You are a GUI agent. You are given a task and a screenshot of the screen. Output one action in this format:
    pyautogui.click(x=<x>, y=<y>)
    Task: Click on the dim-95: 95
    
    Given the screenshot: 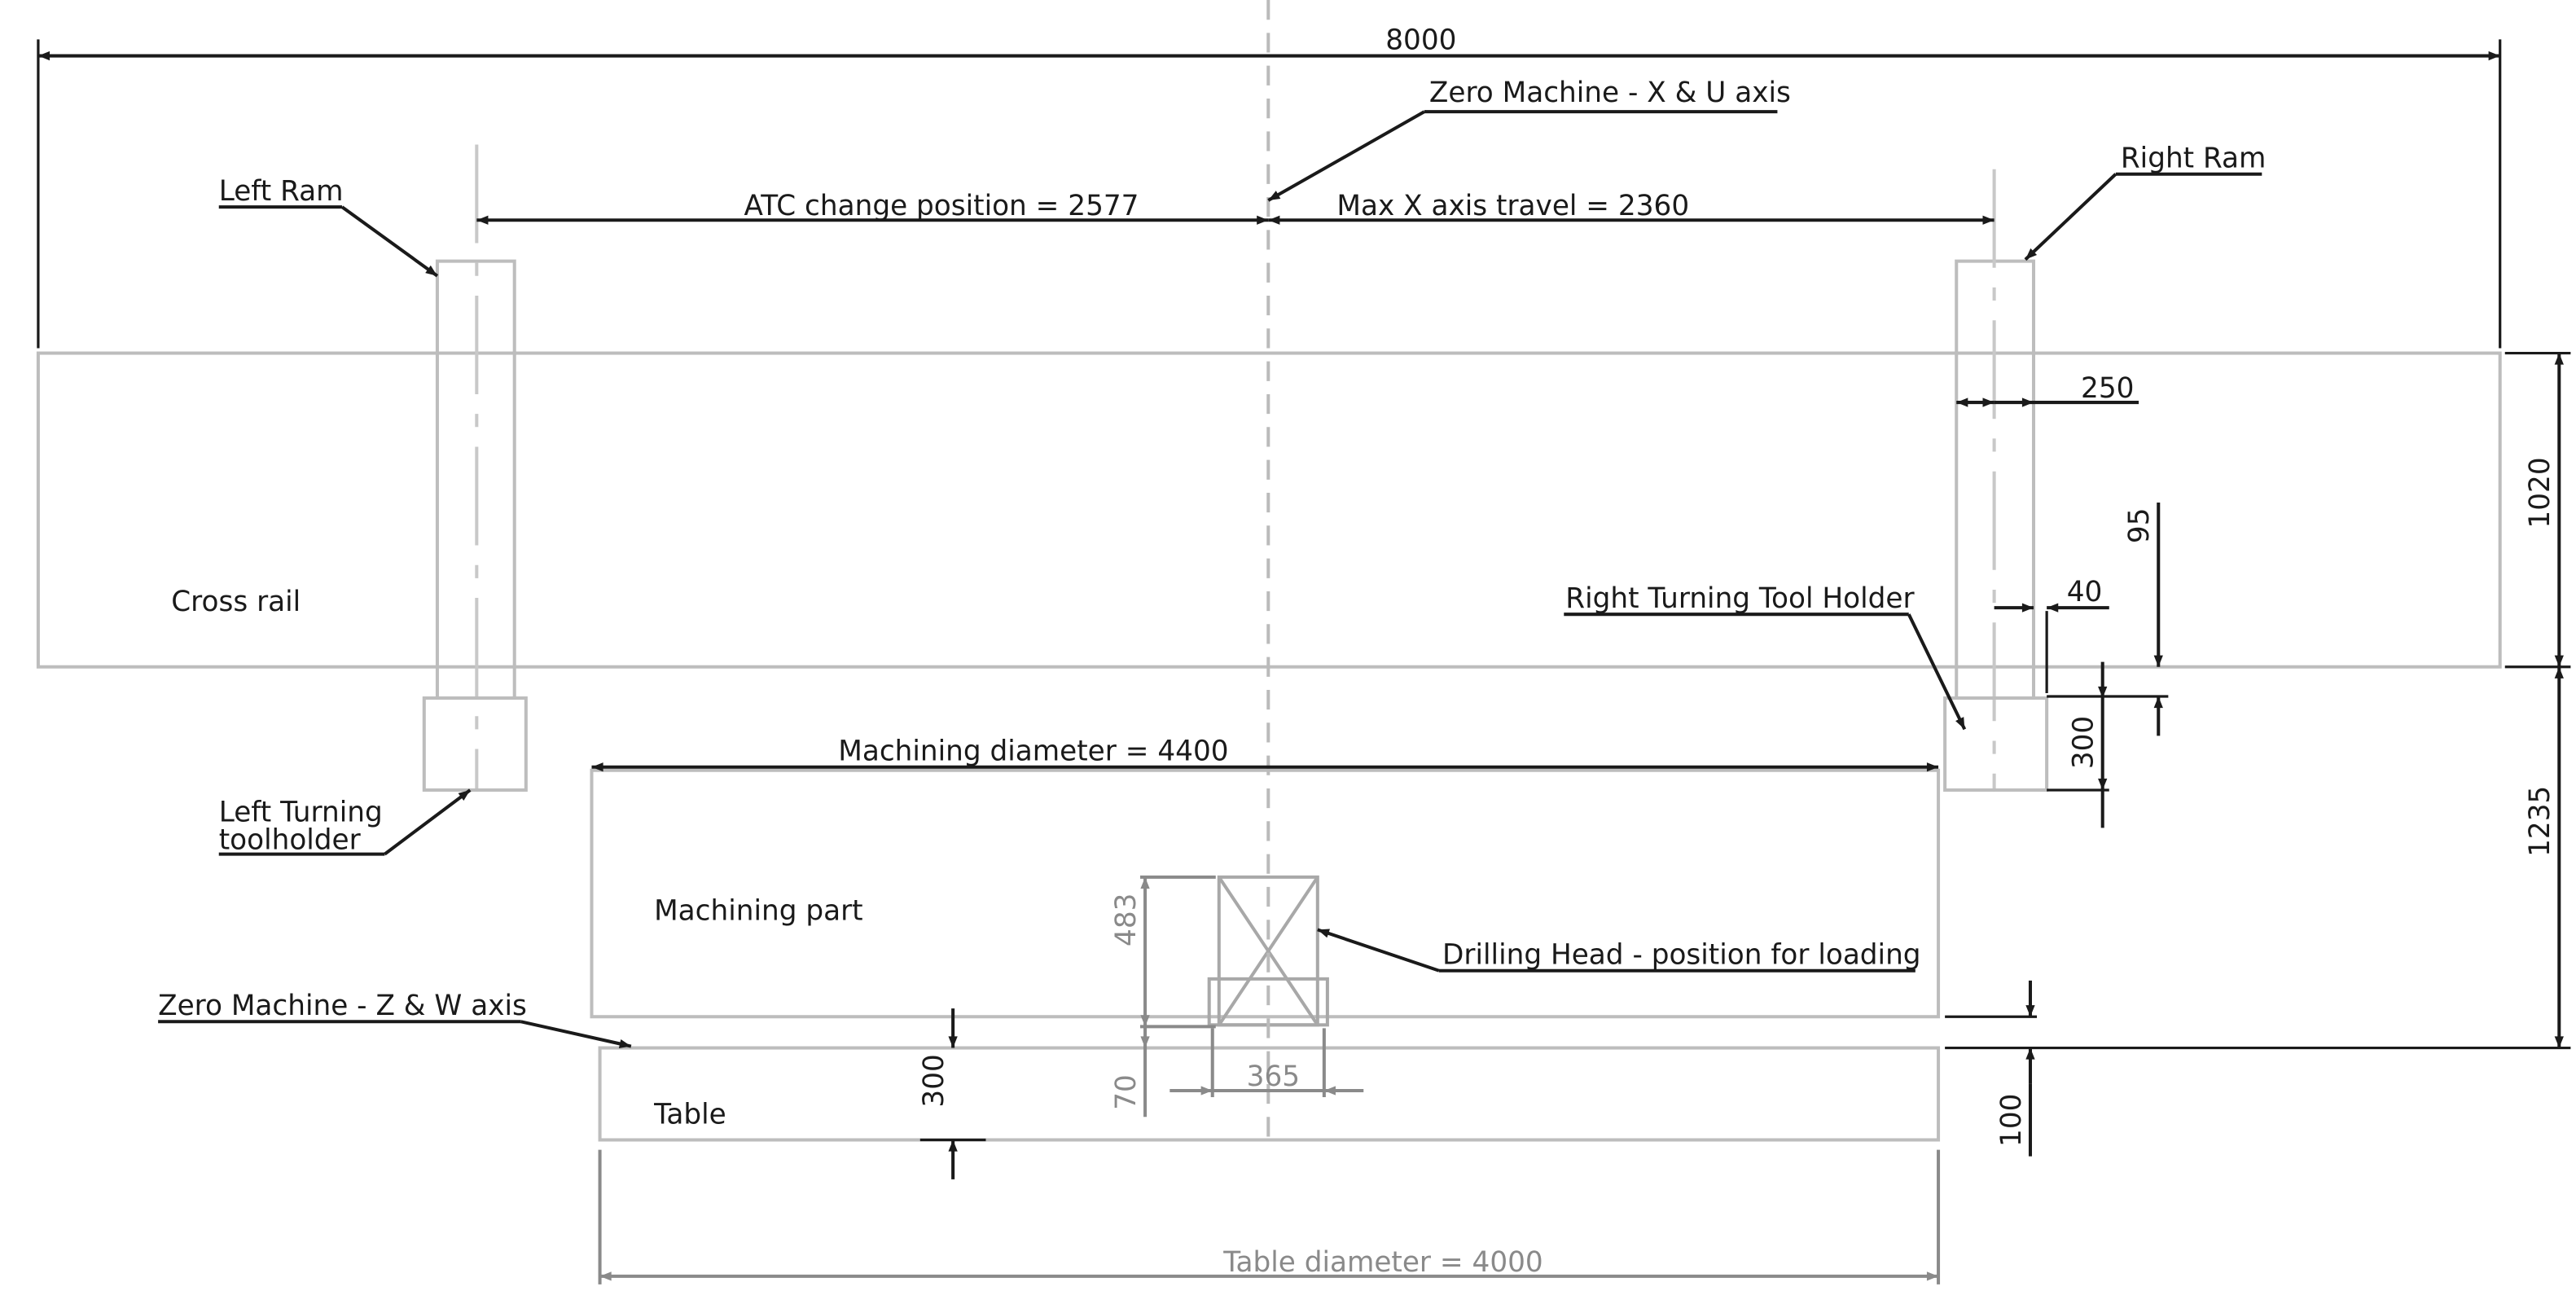 What is the action you would take?
    pyautogui.click(x=2108, y=619)
    